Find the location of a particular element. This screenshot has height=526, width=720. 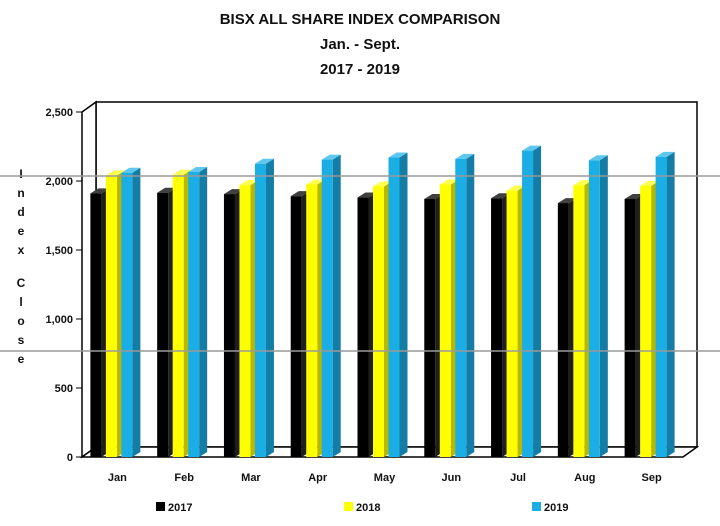

legend-swatch is located at coordinates (536, 506).